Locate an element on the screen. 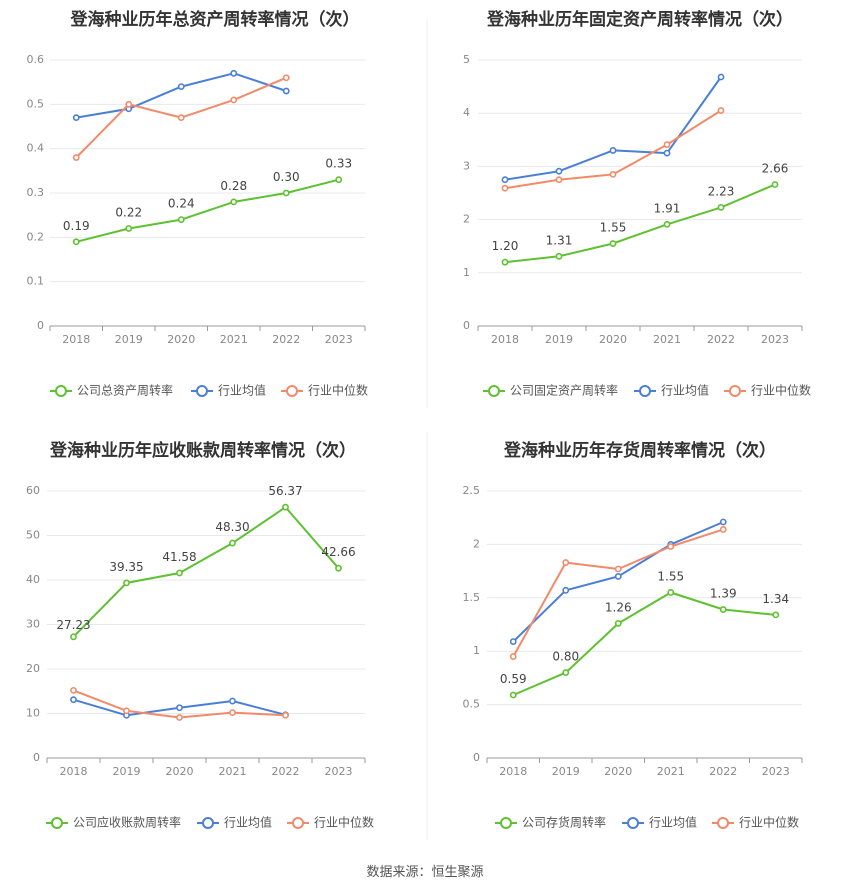 This screenshot has width=850, height=891. y-tick-label: 20 is located at coordinates (33, 668).